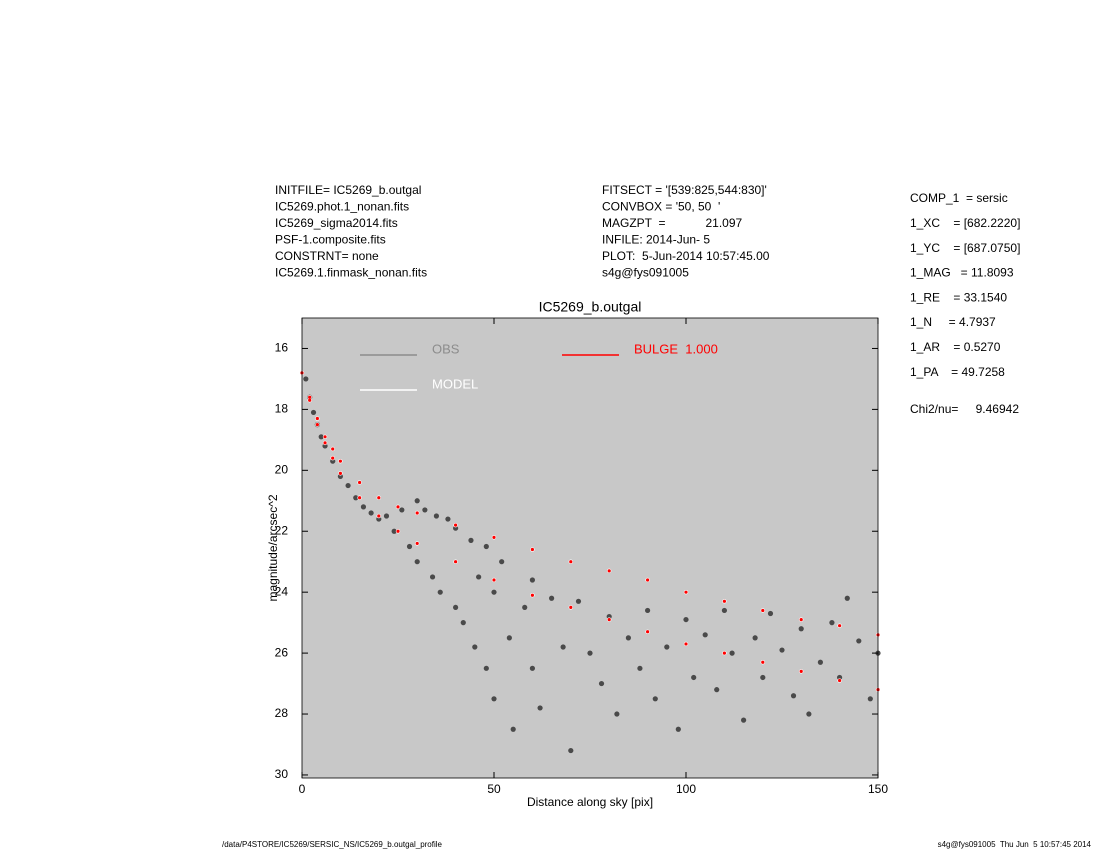 The height and width of the screenshot is (850, 1100). What do you see at coordinates (327, 256) in the screenshot?
I see `header-left-line: CONSTRNT= none` at bounding box center [327, 256].